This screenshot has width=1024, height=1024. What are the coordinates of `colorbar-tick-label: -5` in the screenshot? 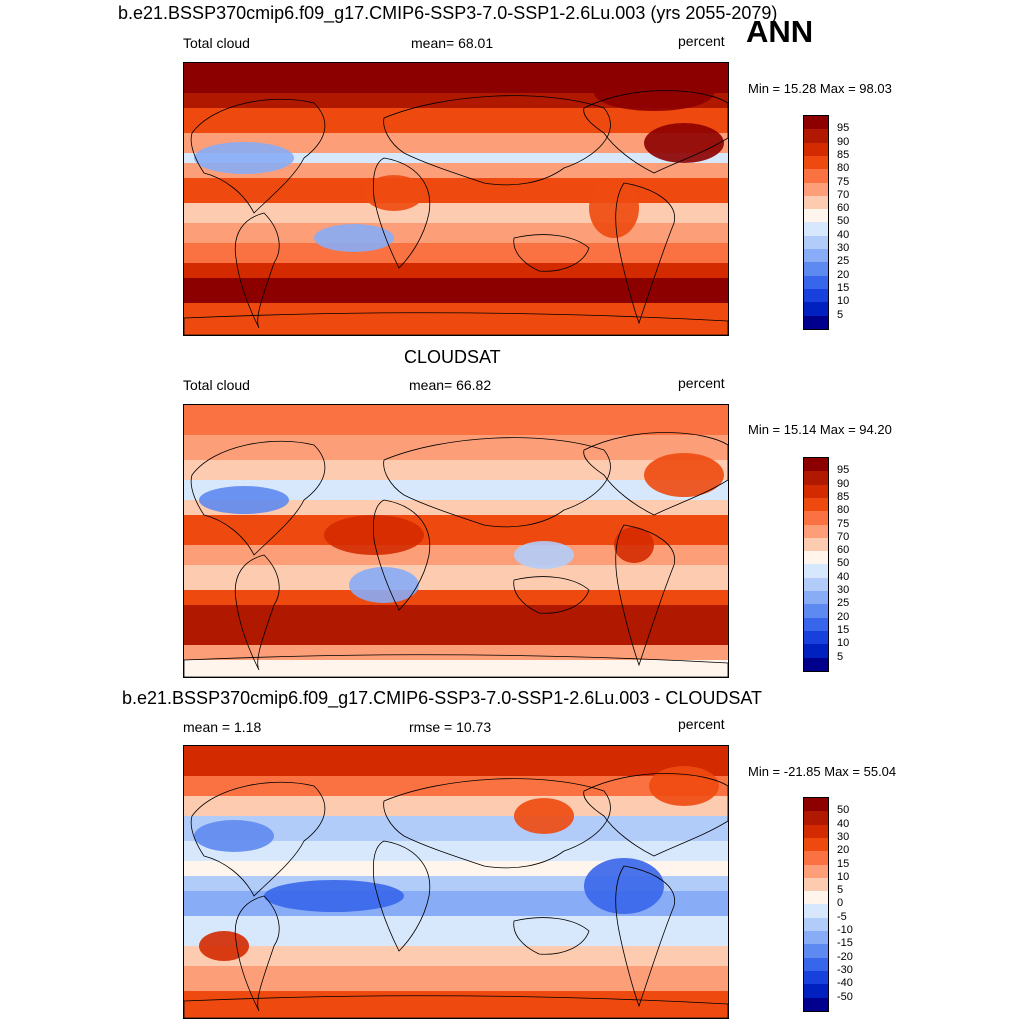 It's located at (842, 916).